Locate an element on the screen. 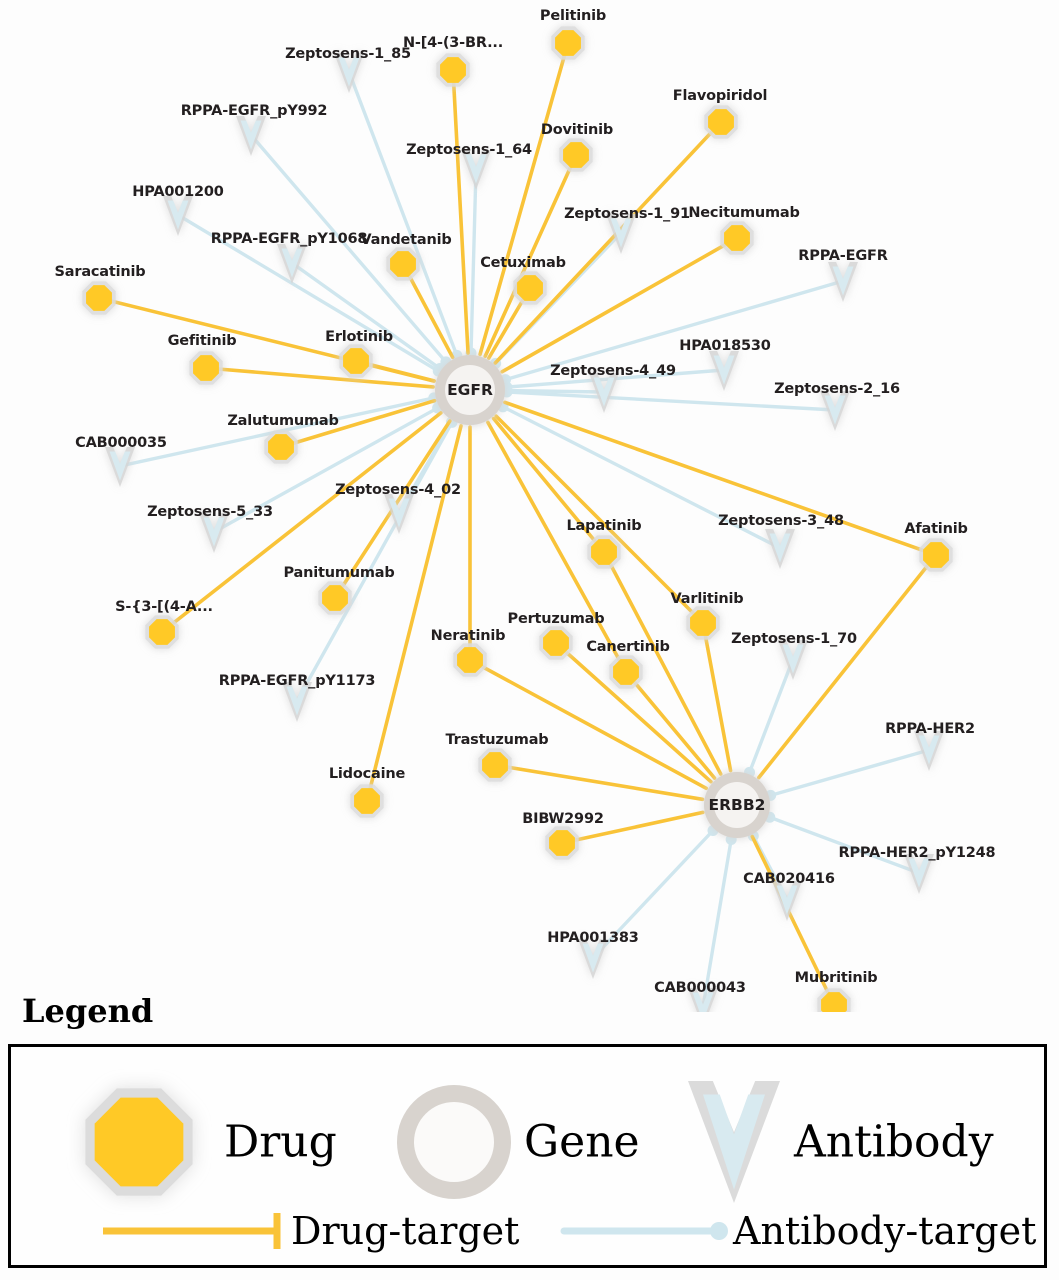  legend-graphics is located at coordinates (432, 1165).